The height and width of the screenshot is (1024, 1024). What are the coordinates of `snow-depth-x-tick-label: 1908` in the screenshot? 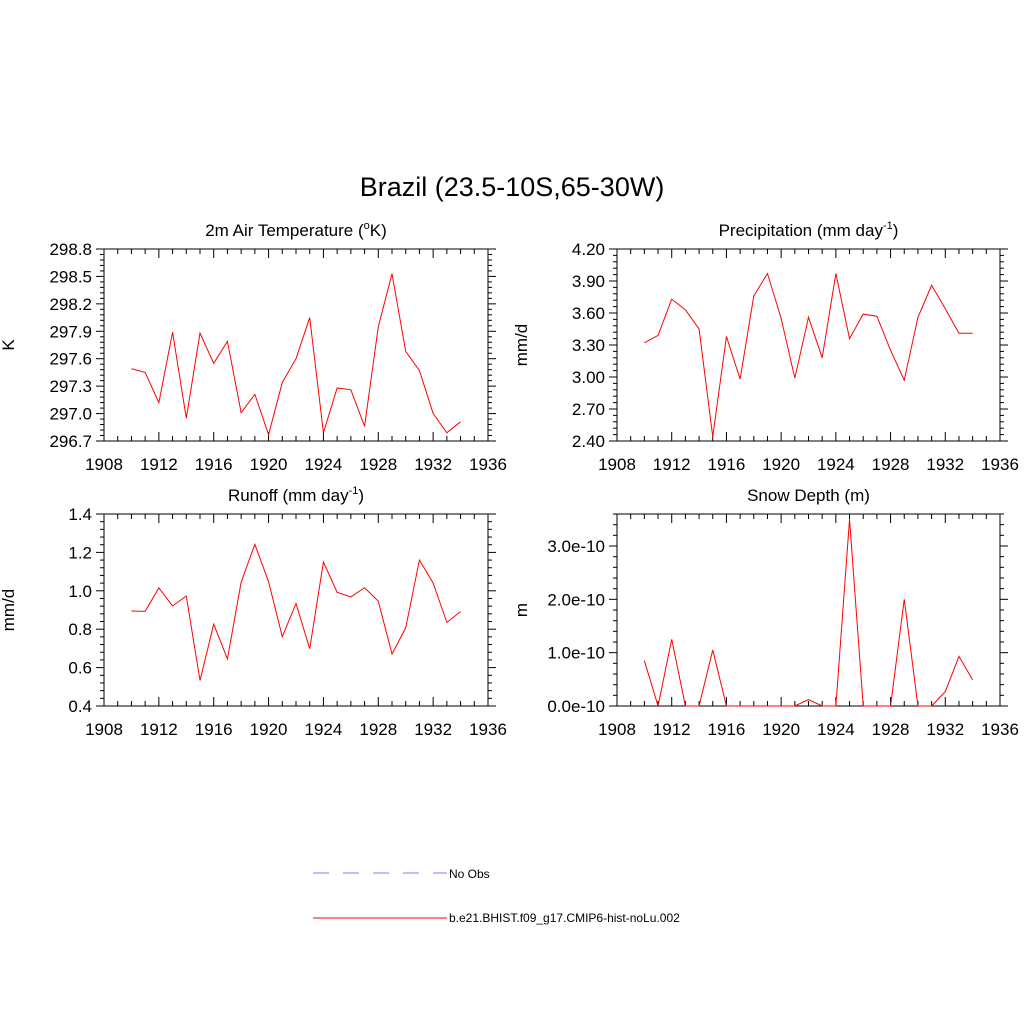 It's located at (617, 729).